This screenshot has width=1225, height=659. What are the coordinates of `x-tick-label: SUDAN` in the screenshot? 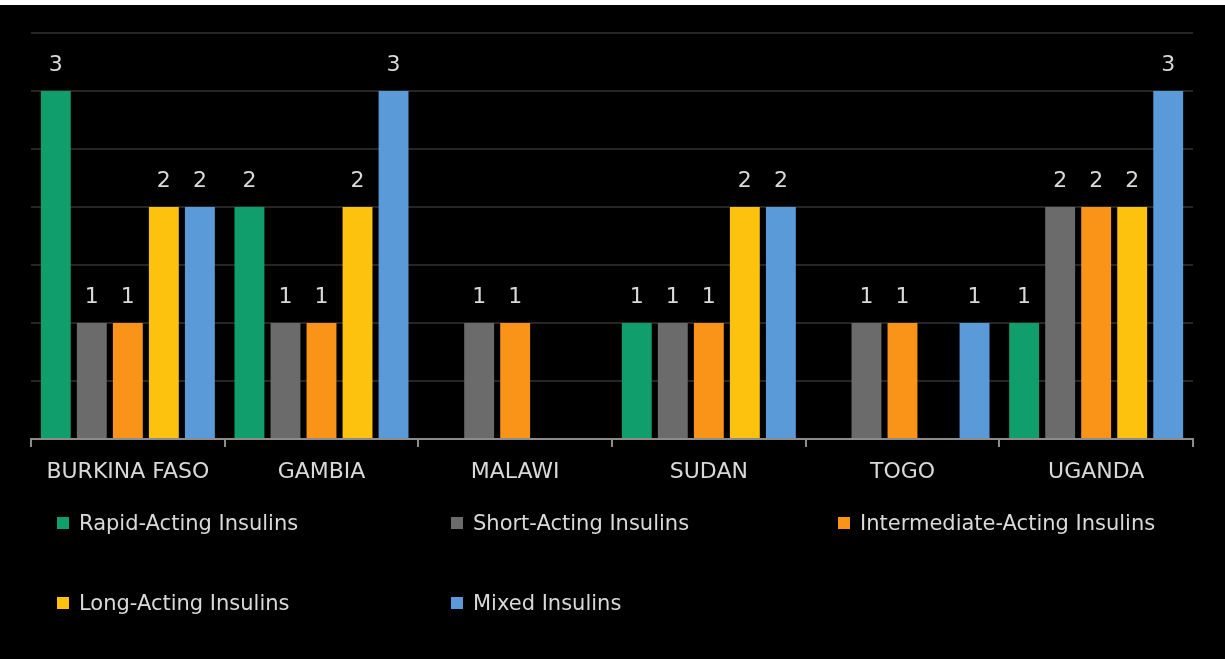 It's located at (708, 470).